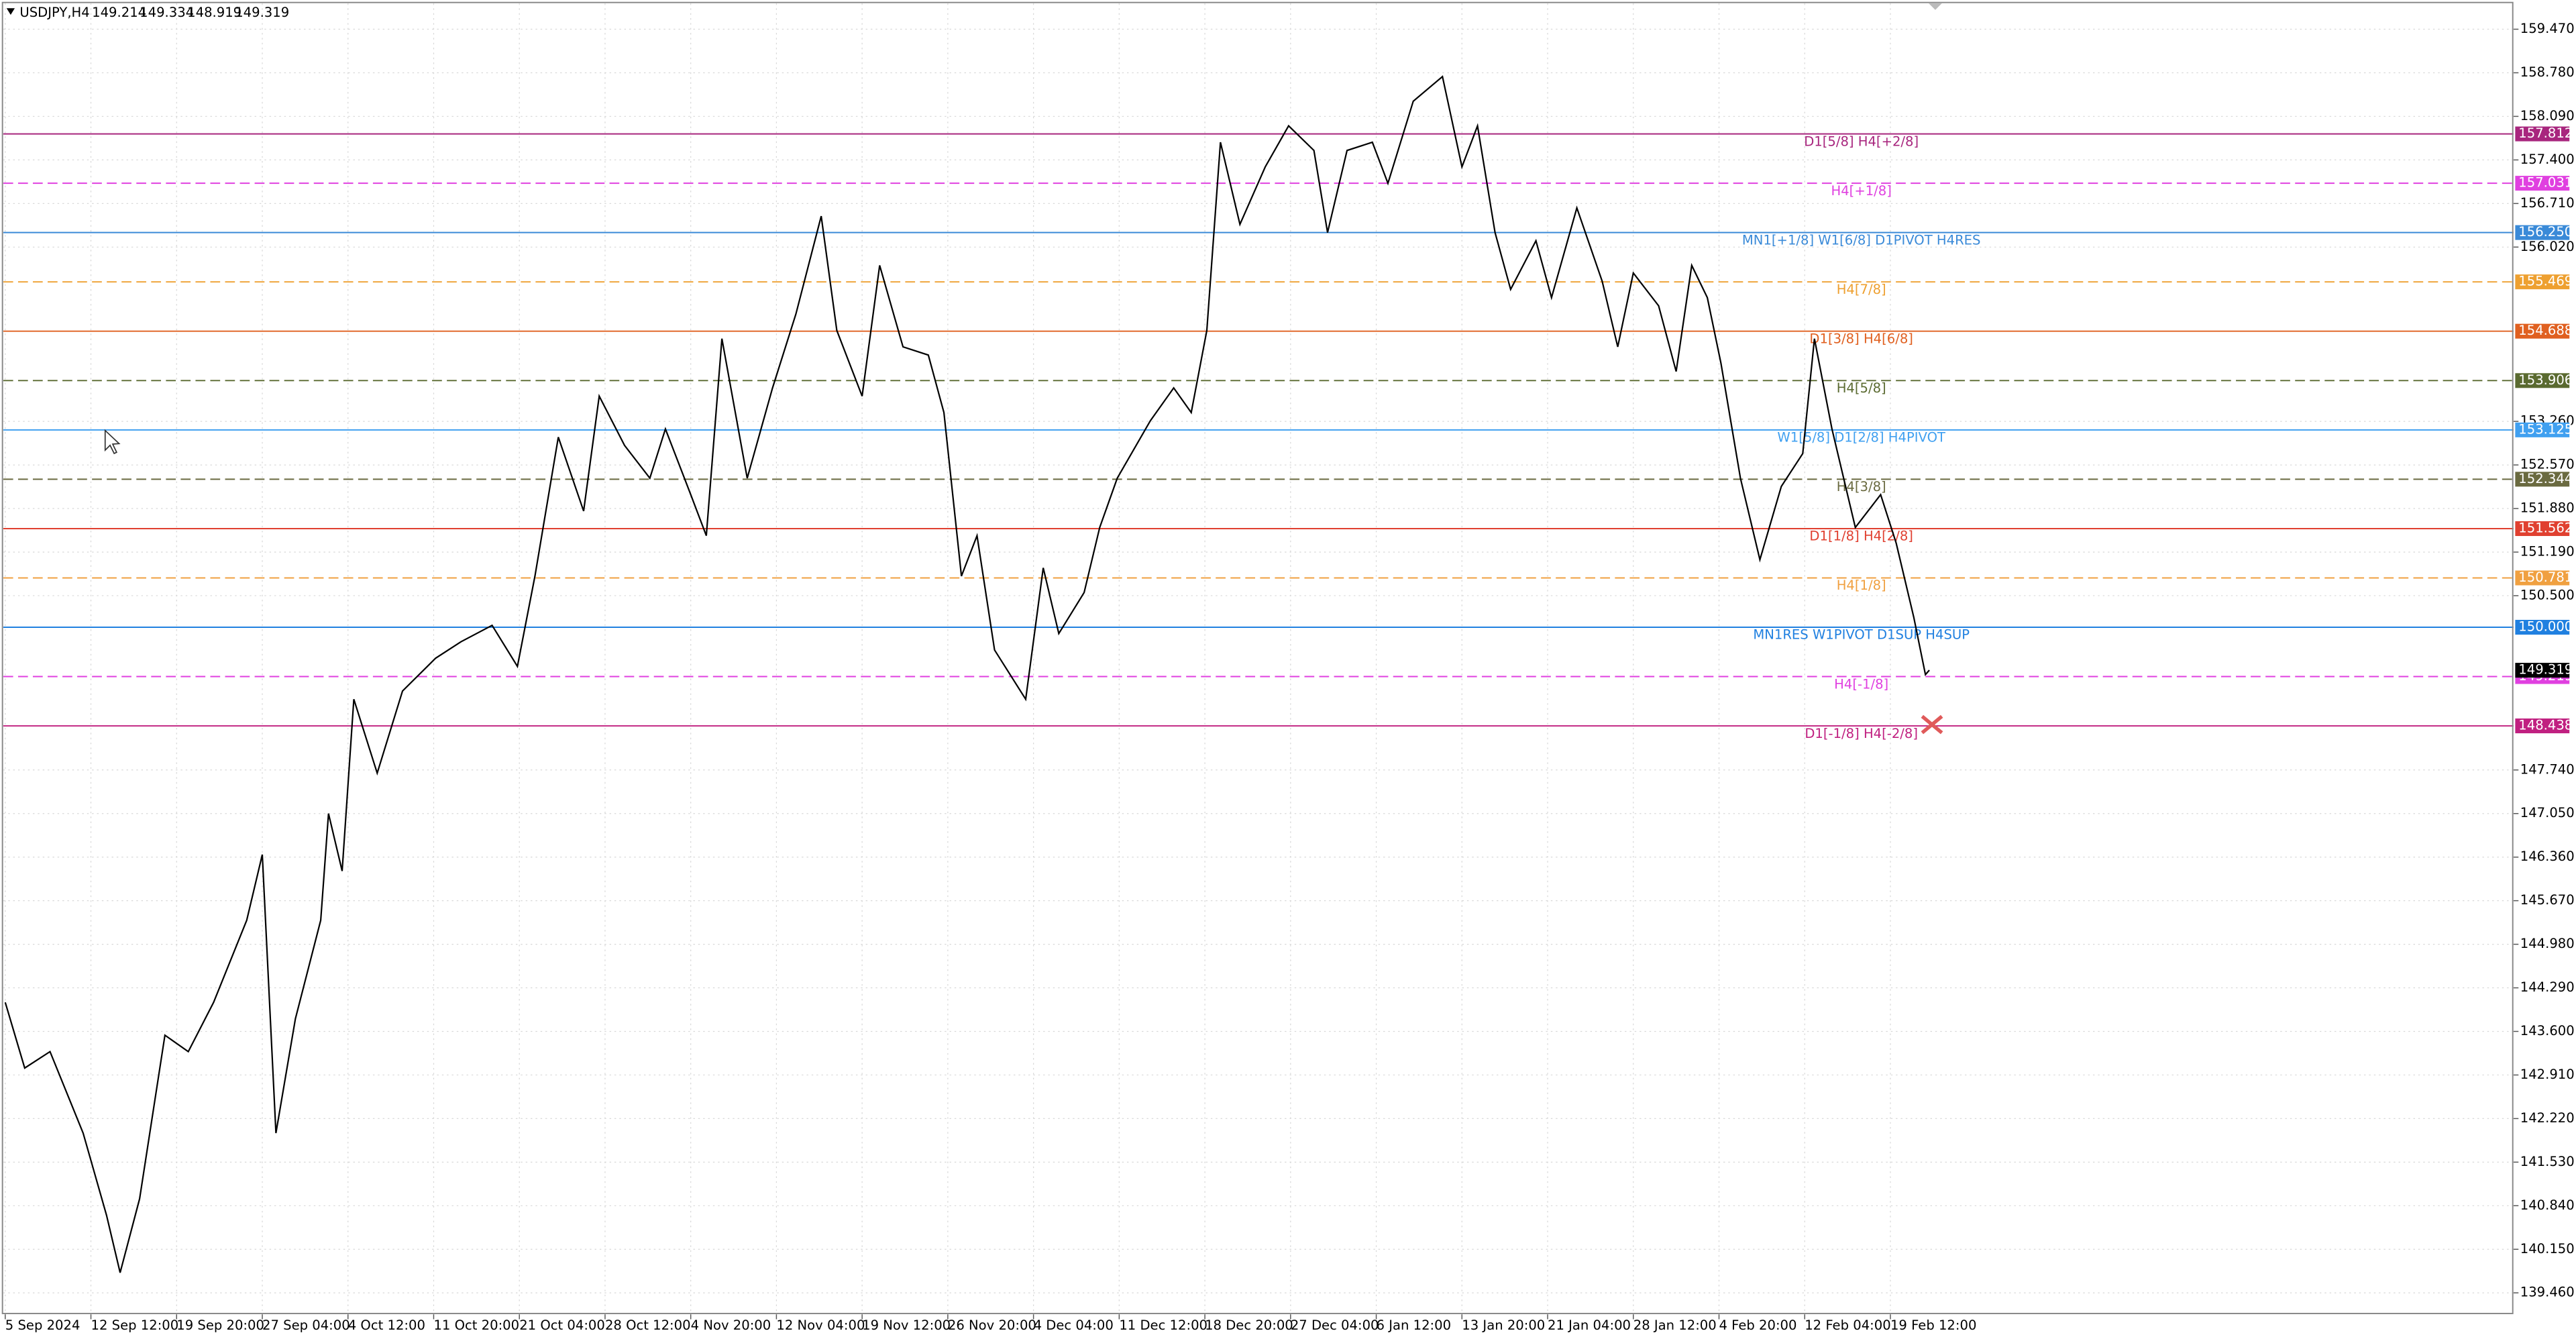  Describe the element at coordinates (1861, 733) in the screenshot. I see `level-name: D1[-1/8] H4[-2/8]` at that location.